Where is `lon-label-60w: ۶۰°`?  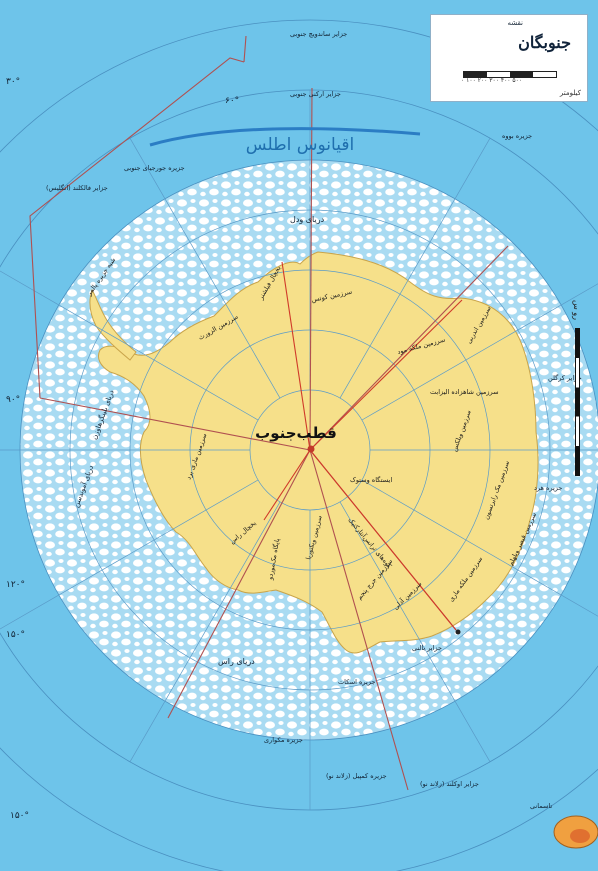
lon-label-60w: ۶۰° is located at coordinates (232, 101).